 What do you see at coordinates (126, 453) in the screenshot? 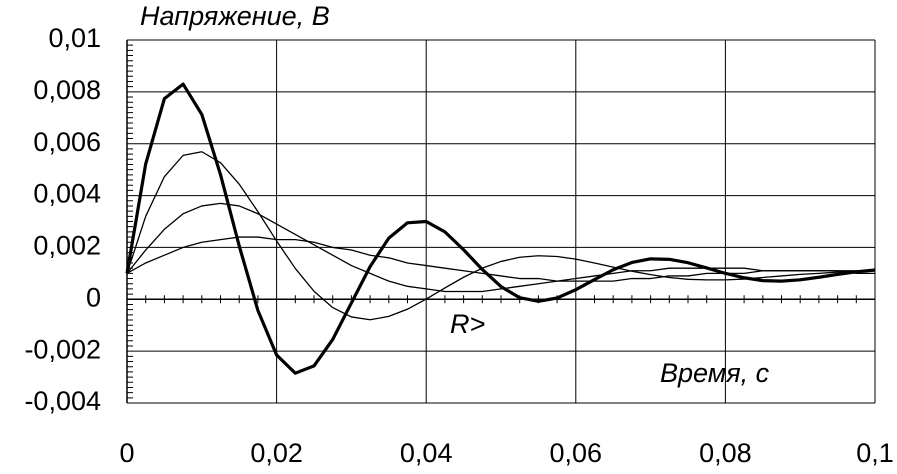
I see `x-tick-label: 0` at bounding box center [126, 453].